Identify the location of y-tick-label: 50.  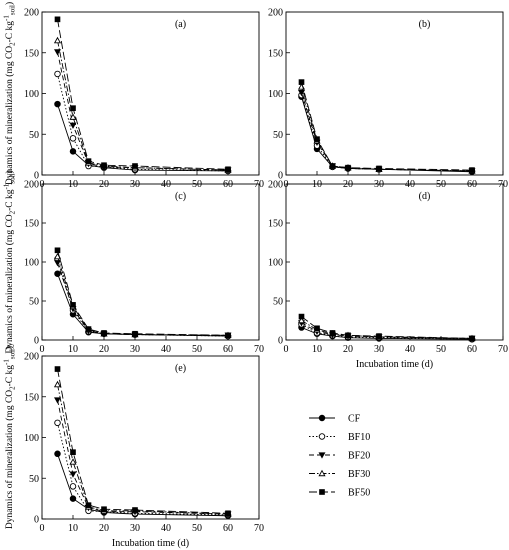
(278, 302).